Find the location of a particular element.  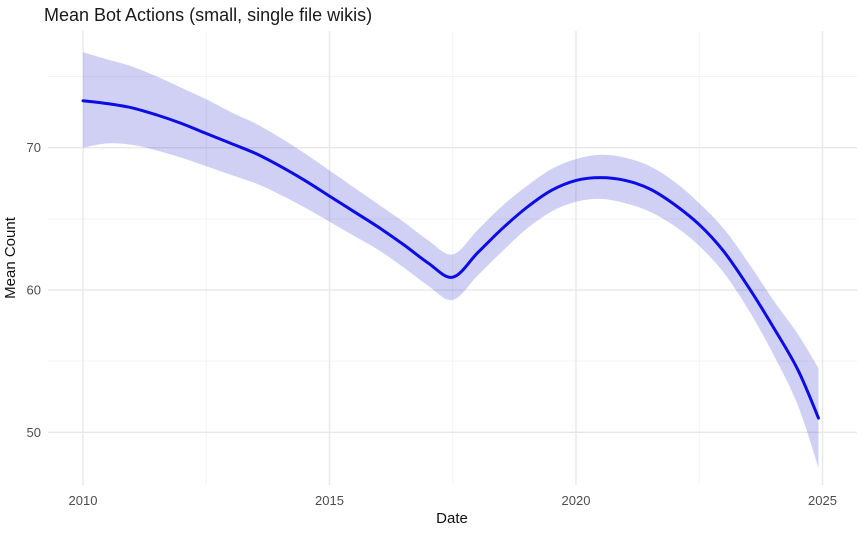

x-axis-title: Date is located at coordinates (452, 518).